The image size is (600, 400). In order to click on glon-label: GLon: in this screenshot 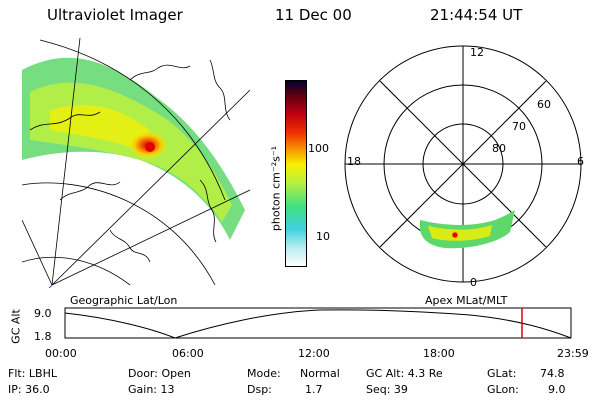, I will do `click(503, 389)`.